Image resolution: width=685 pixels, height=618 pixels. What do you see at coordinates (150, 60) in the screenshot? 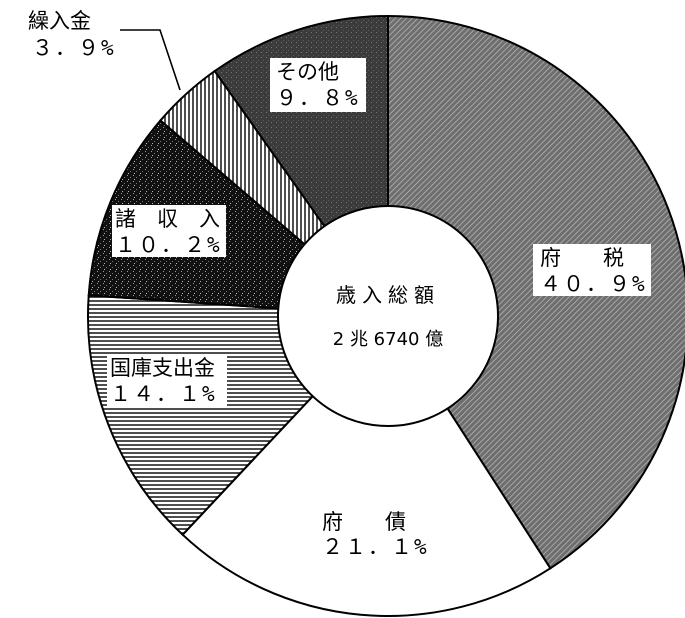
I see `leader-line-kurikomi` at bounding box center [150, 60].